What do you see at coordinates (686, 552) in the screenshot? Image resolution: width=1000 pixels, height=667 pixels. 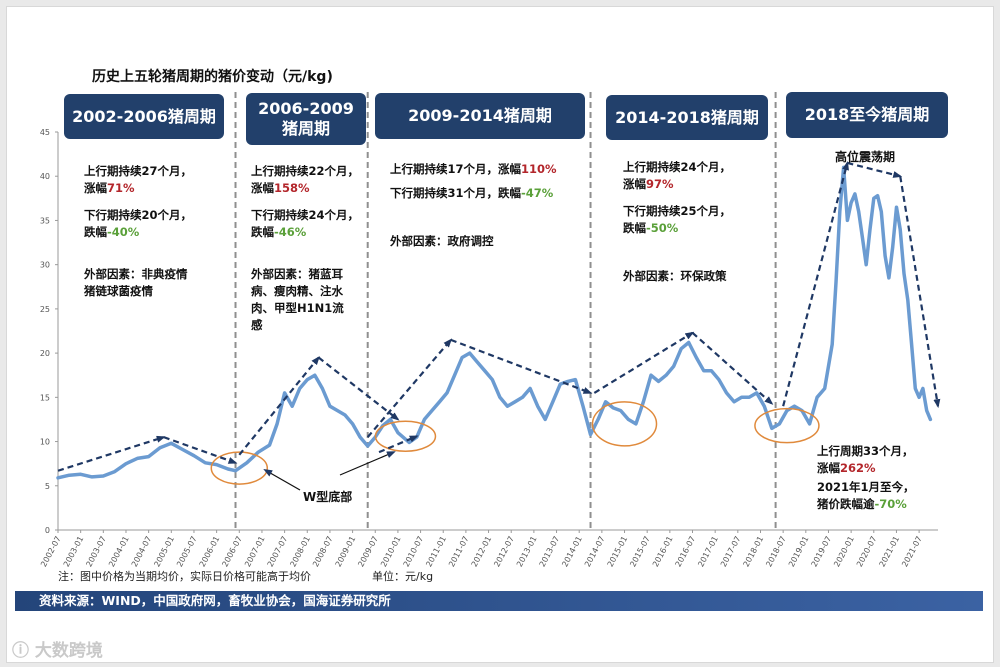 I see `x-tick-label: 2016-07` at bounding box center [686, 552].